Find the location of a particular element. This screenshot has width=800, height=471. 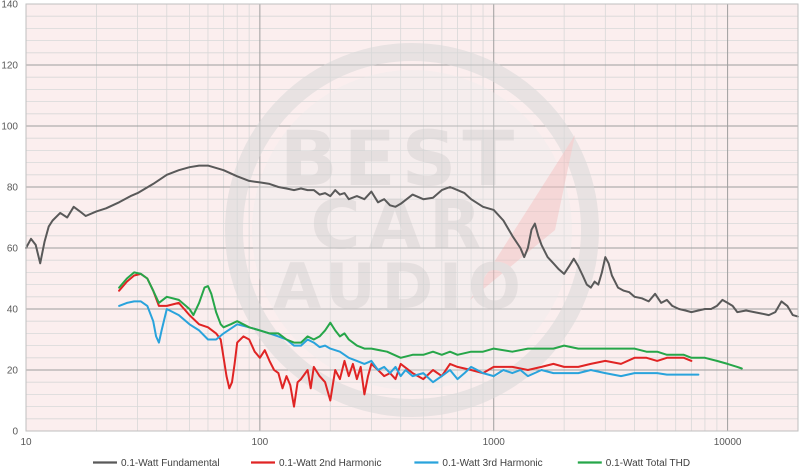

y-axis-ticks: 0 20 40 60 80 100 120 140 is located at coordinates (9, 219).